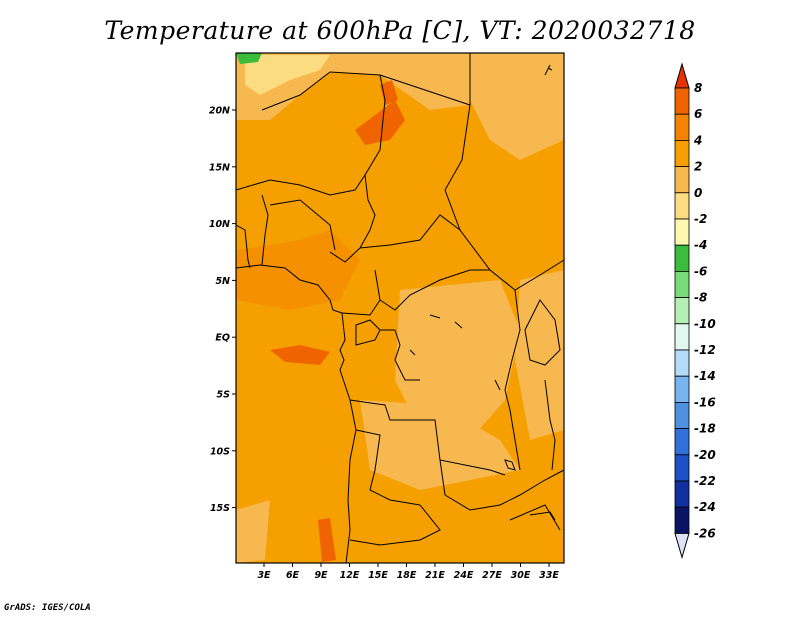  I want to click on colorbar-label: -2, so click(700, 219).